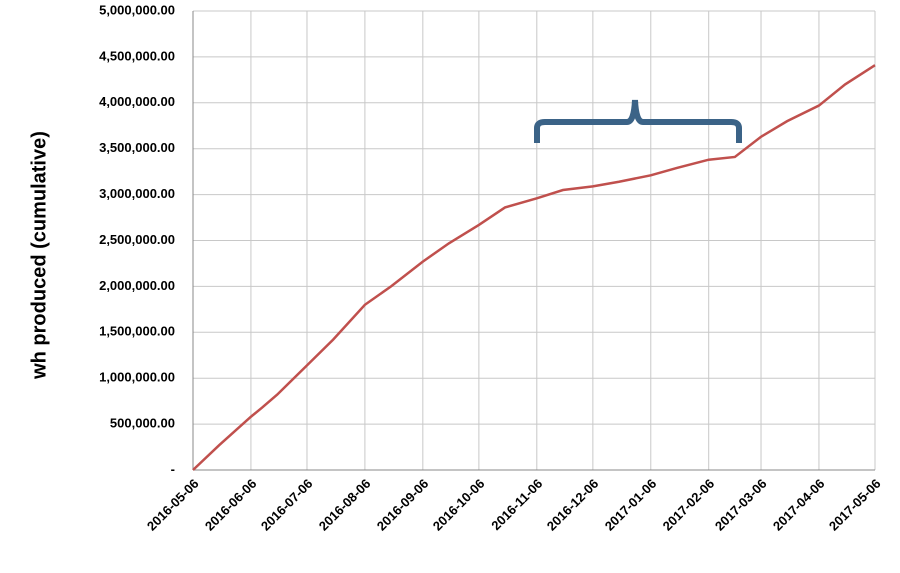  I want to click on y-tick-label: 1,500,000.00, so click(137, 331).